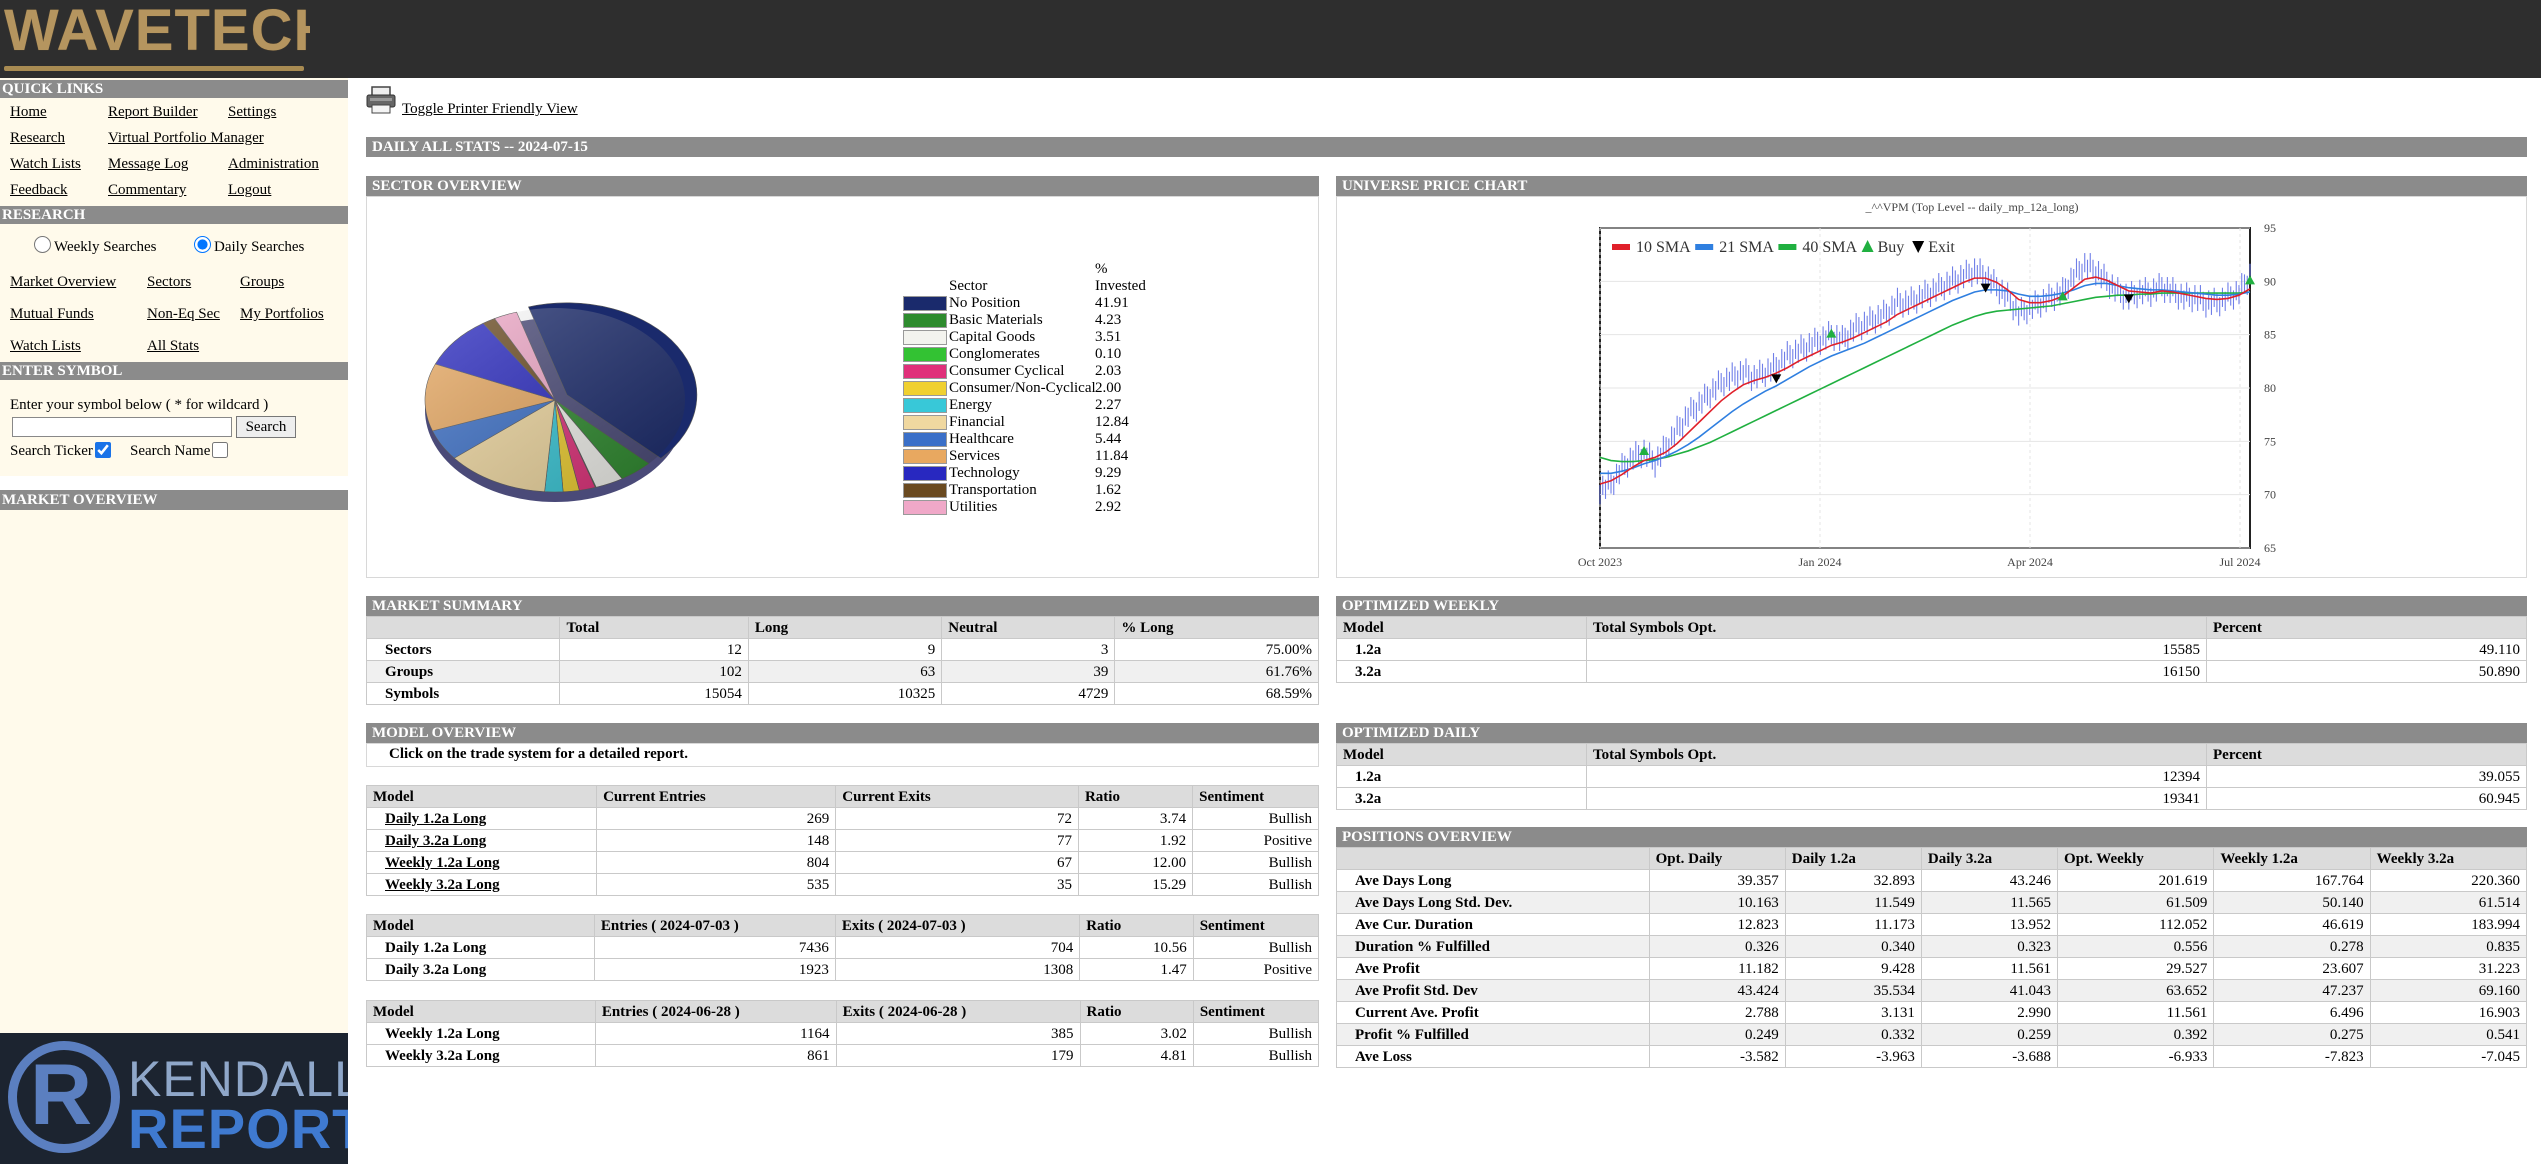 This screenshot has width=2541, height=1164. What do you see at coordinates (555, 400) in the screenshot?
I see `pie-gloss` at bounding box center [555, 400].